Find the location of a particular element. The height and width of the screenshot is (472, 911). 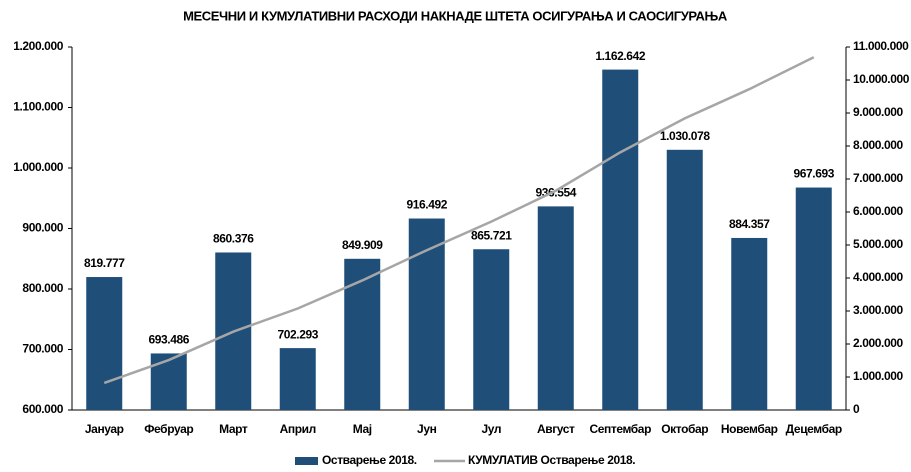

y2-tick-label: 7.000.000 is located at coordinates (878, 178).